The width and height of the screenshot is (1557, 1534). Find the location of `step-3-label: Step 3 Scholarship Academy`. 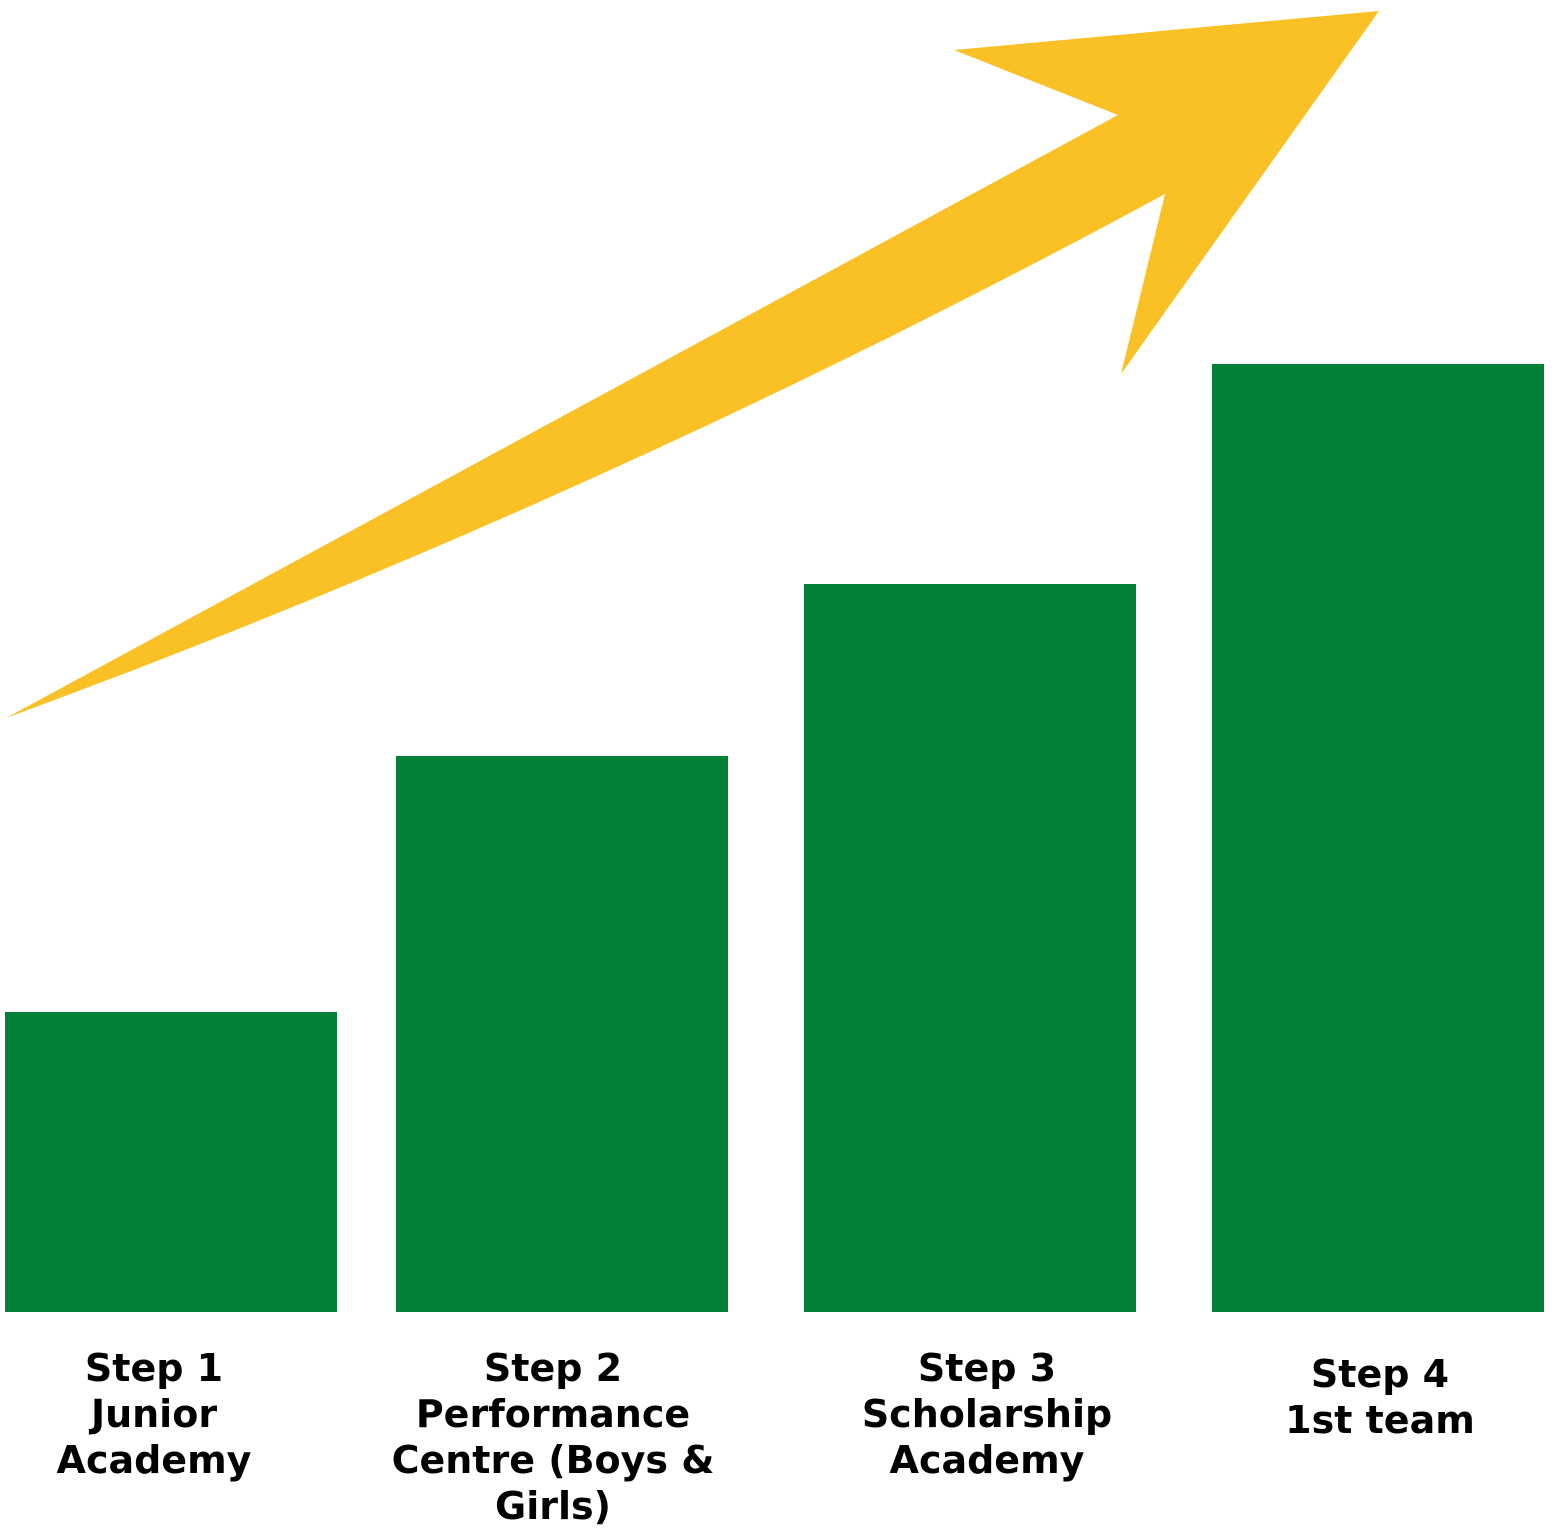

step-3-label: Step 3 Scholarship Academy is located at coordinates (987, 1414).